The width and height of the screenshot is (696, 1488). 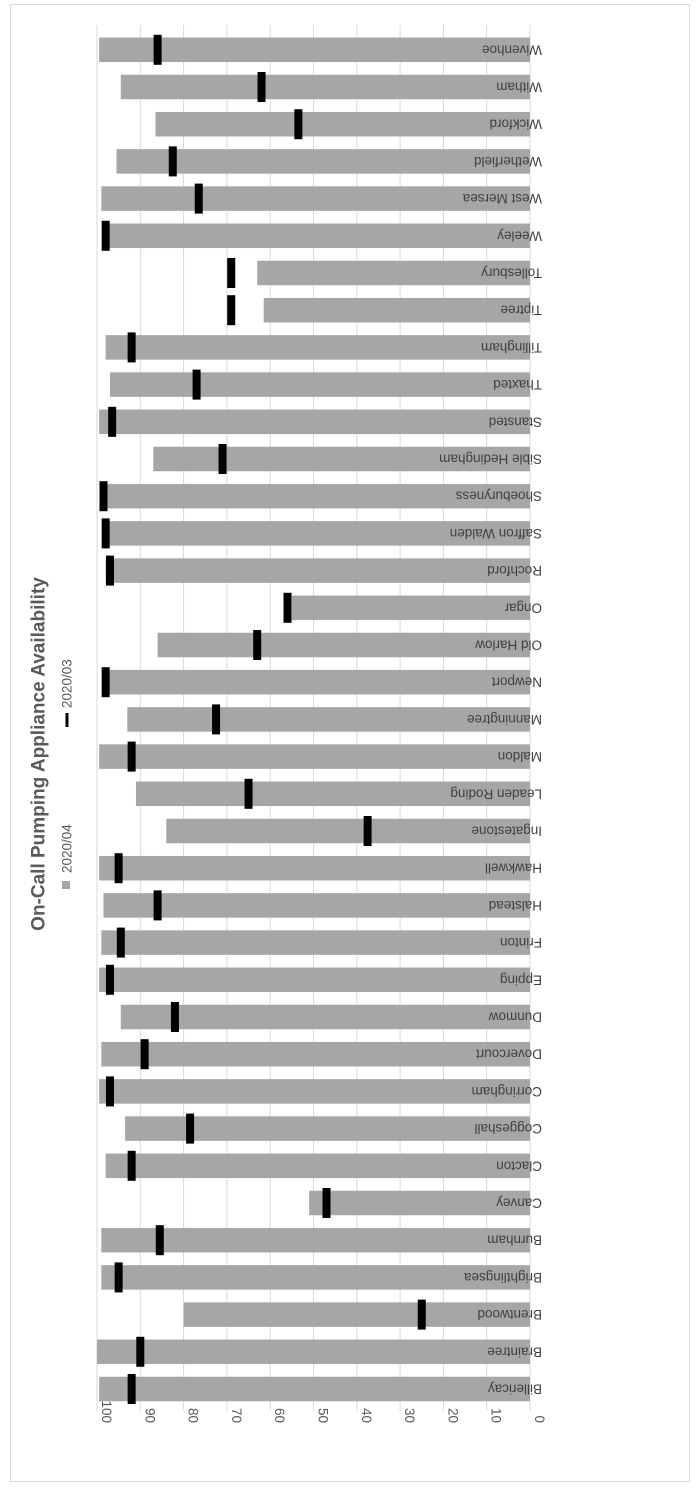 What do you see at coordinates (323, 1415) in the screenshot?
I see `tick-label: 50` at bounding box center [323, 1415].